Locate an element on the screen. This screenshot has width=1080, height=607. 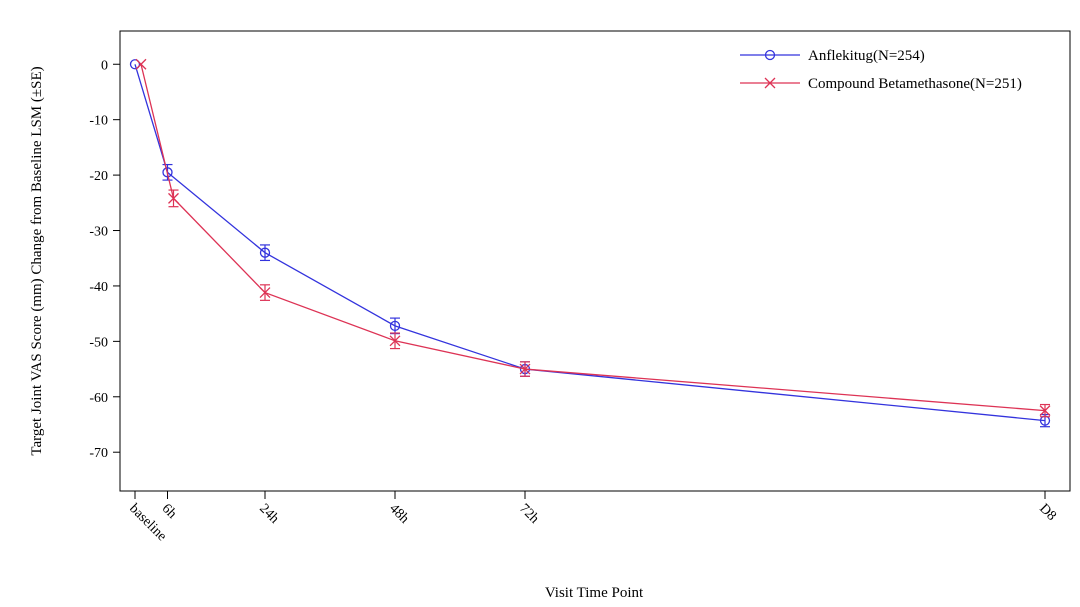
y-tick-label: -60 is located at coordinates (98, 398).